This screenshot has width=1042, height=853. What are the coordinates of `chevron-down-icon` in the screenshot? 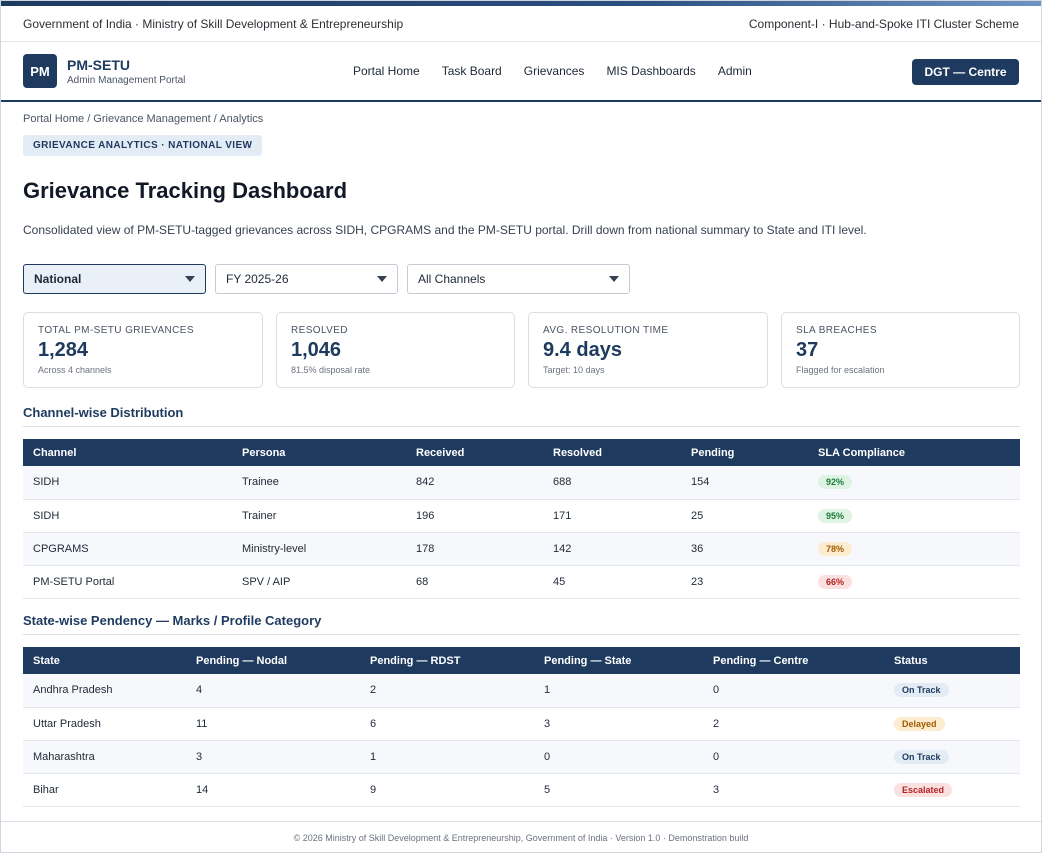 It's located at (190, 279).